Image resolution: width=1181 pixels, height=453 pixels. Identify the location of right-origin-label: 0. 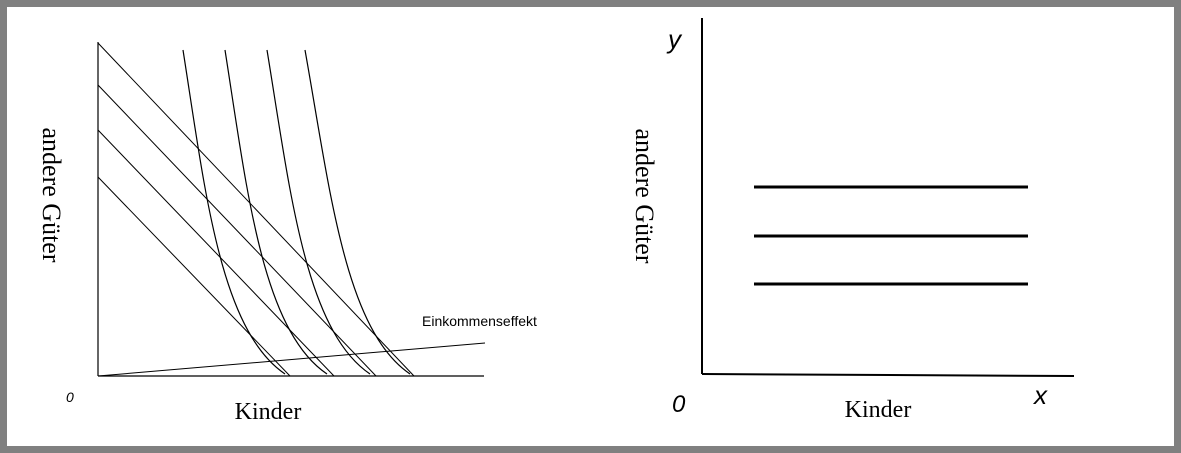
(679, 404).